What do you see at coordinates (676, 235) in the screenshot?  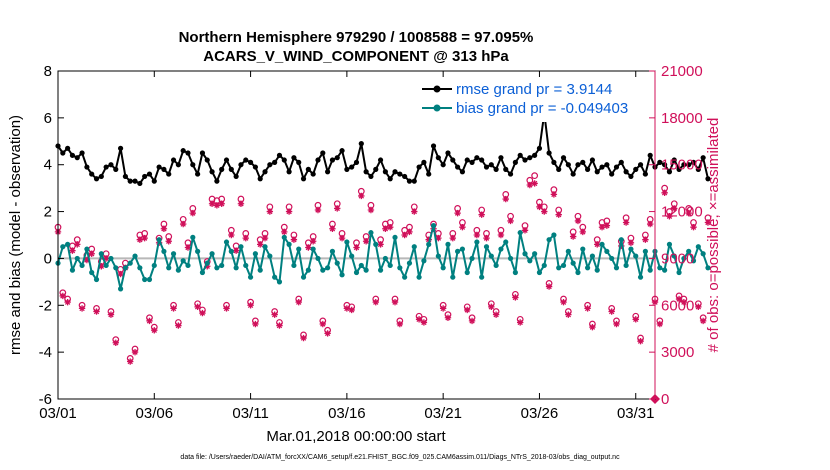 I see `right-y-axis-ticks: 0 3000 6000 9000 12000 15000 18000 21000` at bounding box center [676, 235].